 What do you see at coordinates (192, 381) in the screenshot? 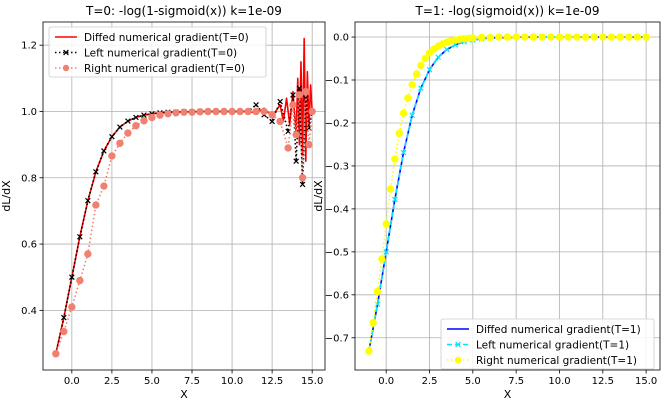
I see `x-tick-label: 7.5` at bounding box center [192, 381].